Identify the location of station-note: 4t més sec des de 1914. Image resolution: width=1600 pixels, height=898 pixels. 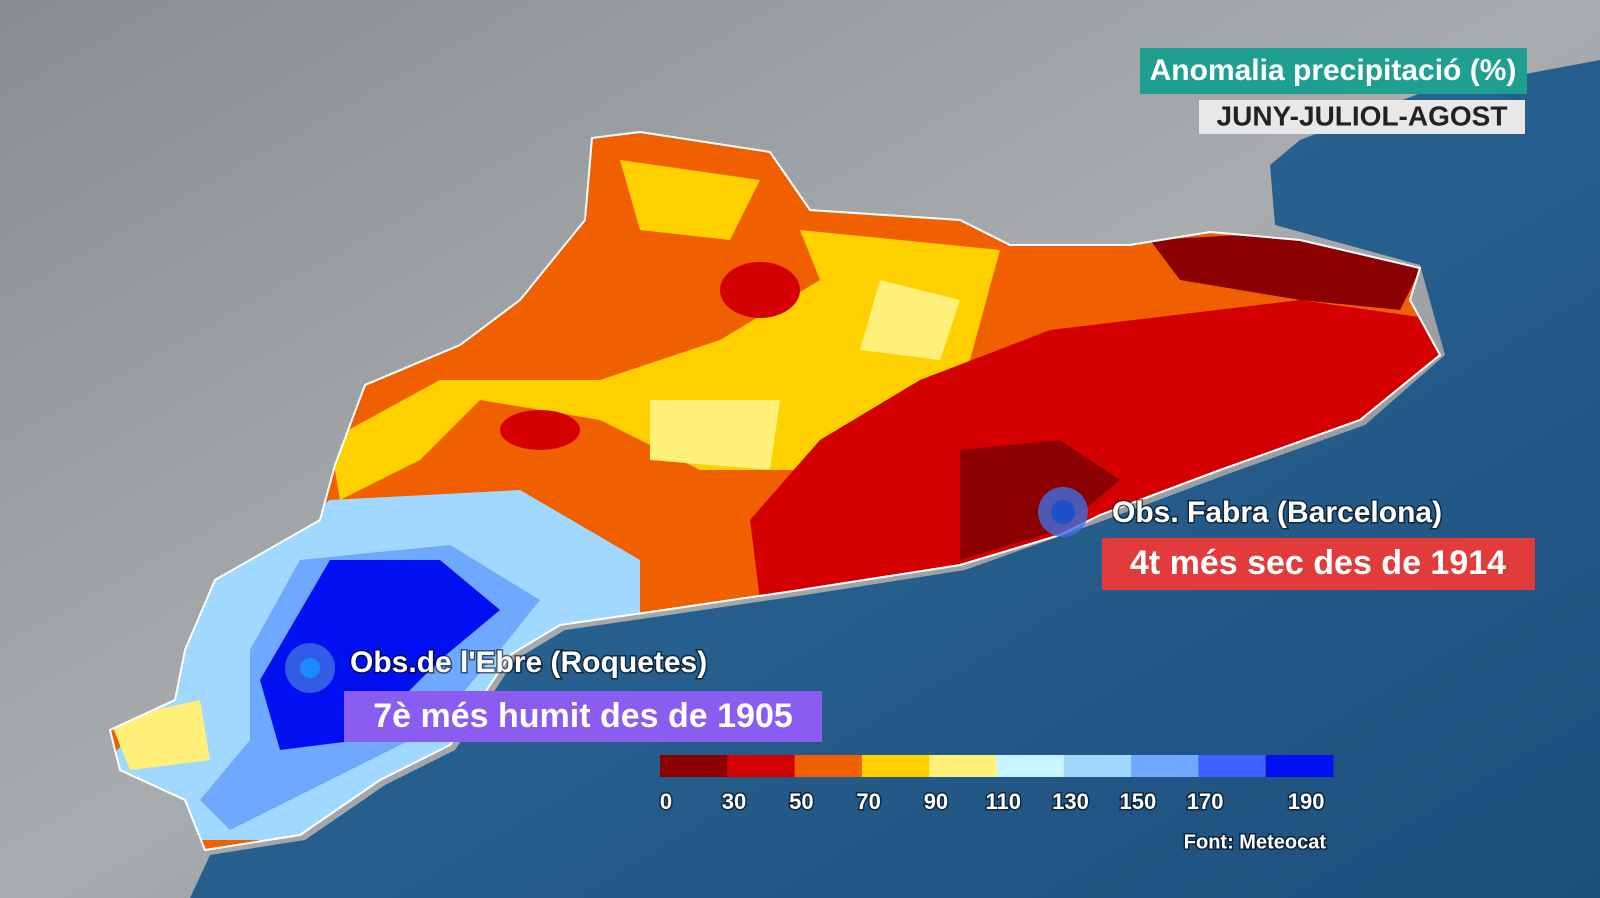
(1318, 563).